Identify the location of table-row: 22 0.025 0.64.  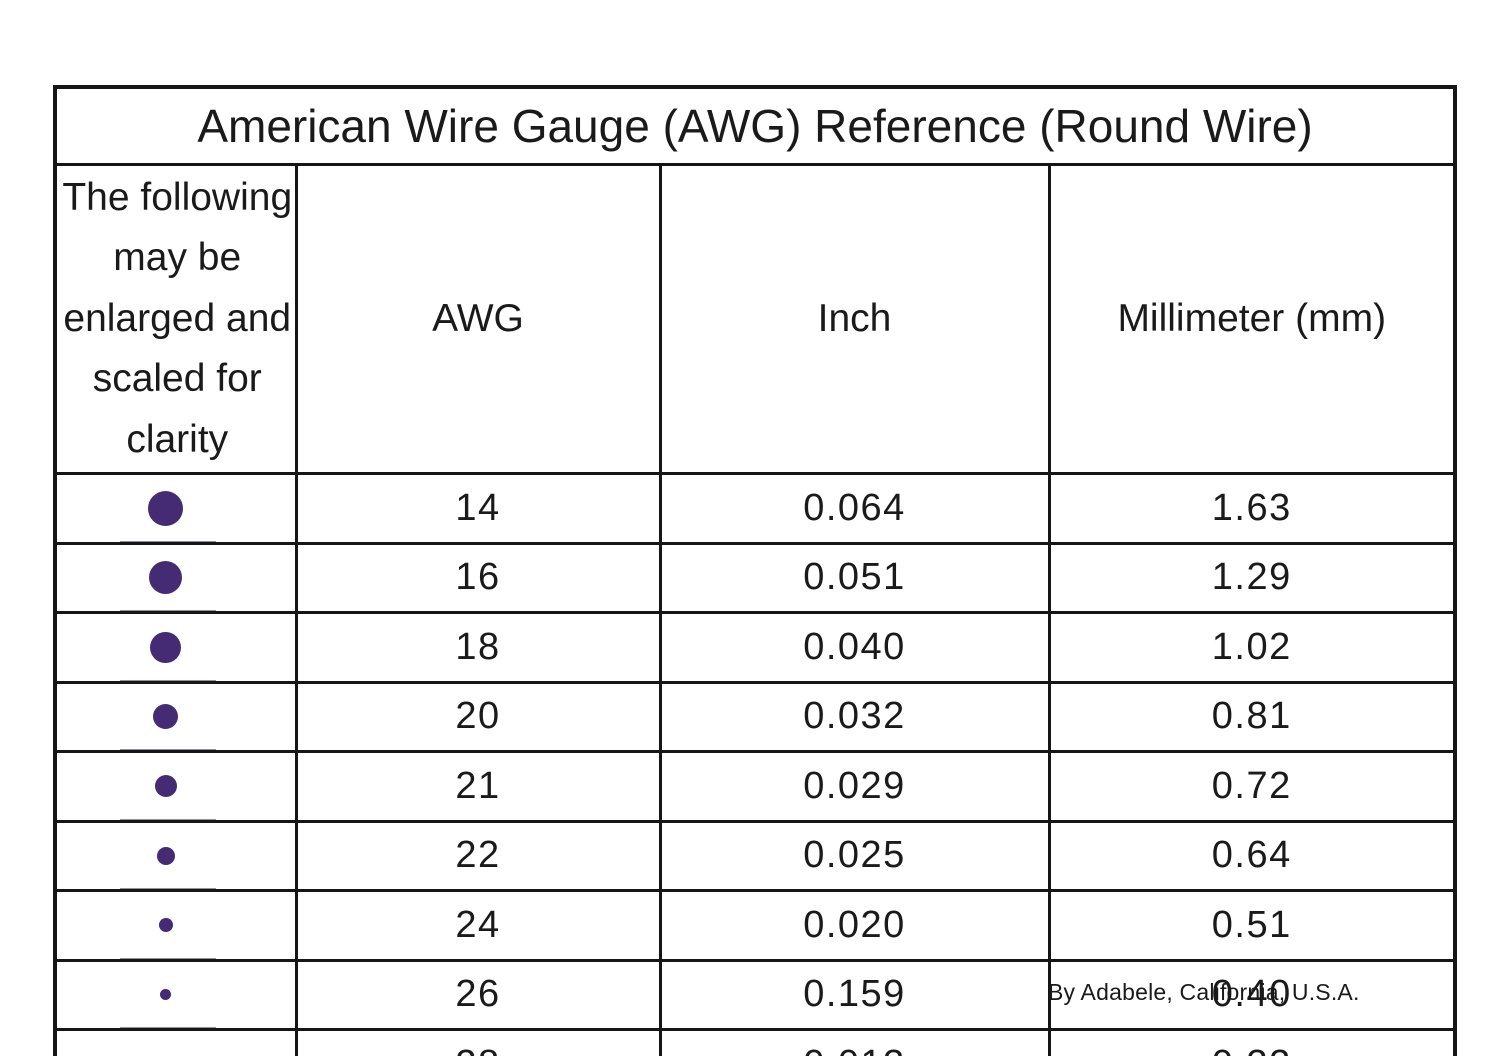
(755, 856).